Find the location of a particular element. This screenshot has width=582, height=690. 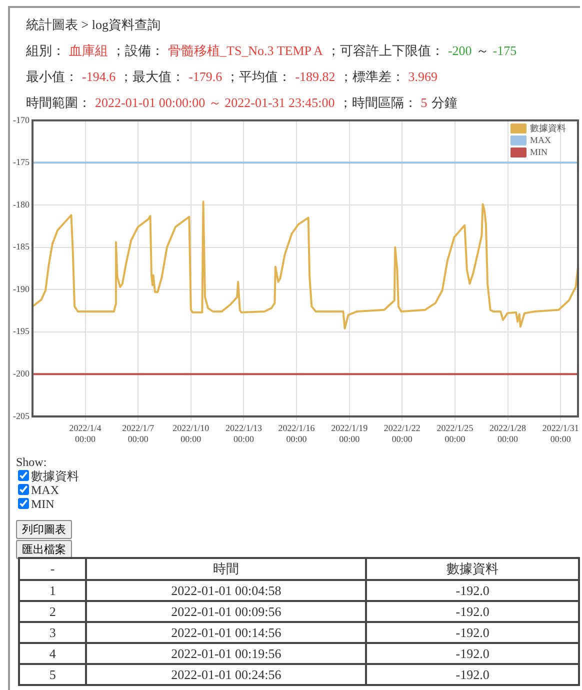

text: 2022-01-01 00:04:58 is located at coordinates (226, 590).